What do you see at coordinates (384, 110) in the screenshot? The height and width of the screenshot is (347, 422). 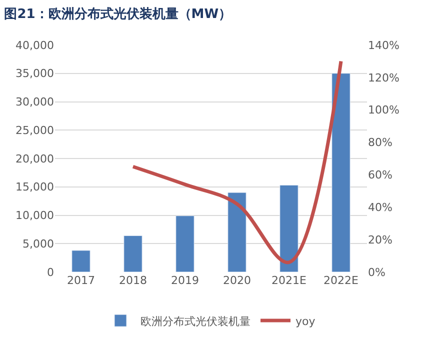 I see `y2-tick-label: 100%` at bounding box center [384, 110].